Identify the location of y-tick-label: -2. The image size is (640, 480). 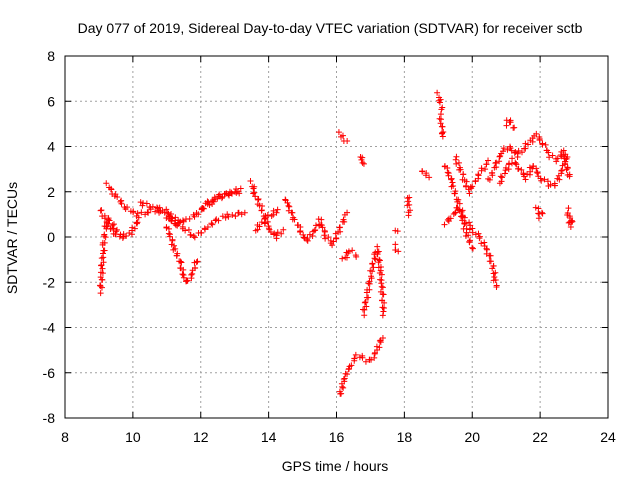
(49, 282).